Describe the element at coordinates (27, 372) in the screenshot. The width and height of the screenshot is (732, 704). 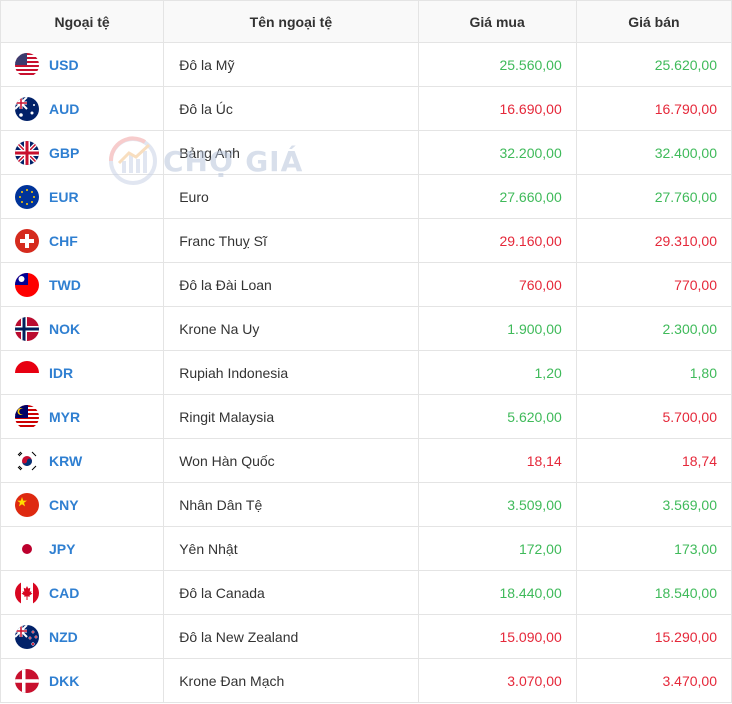
I see `id-flag-icon` at that location.